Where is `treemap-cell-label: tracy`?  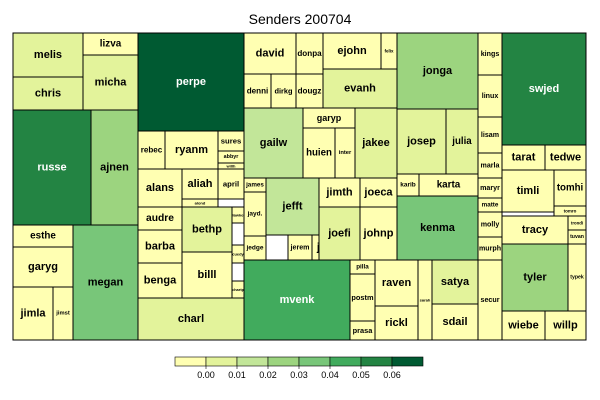 treemap-cell-label: tracy is located at coordinates (535, 230).